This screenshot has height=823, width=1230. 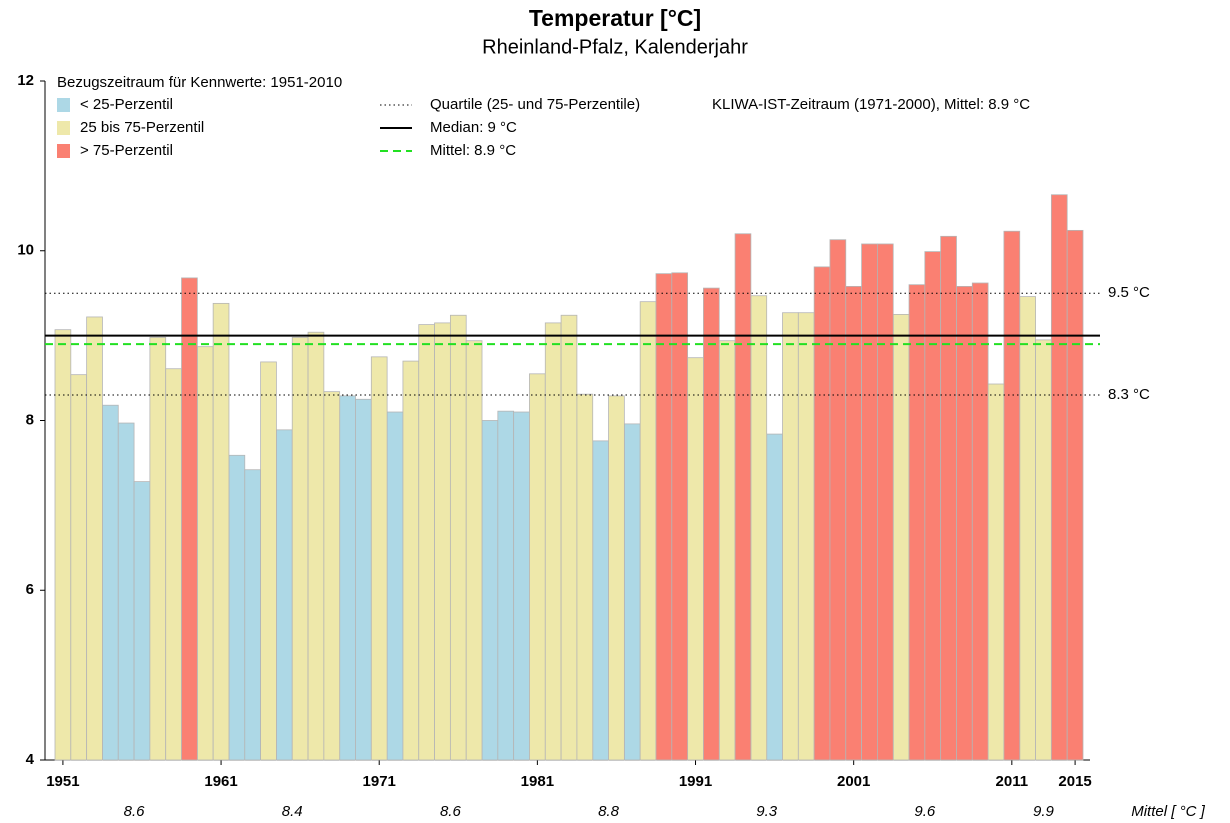 I want to click on legend-label: 25 bis 75-Perzentil, so click(x=142, y=127).